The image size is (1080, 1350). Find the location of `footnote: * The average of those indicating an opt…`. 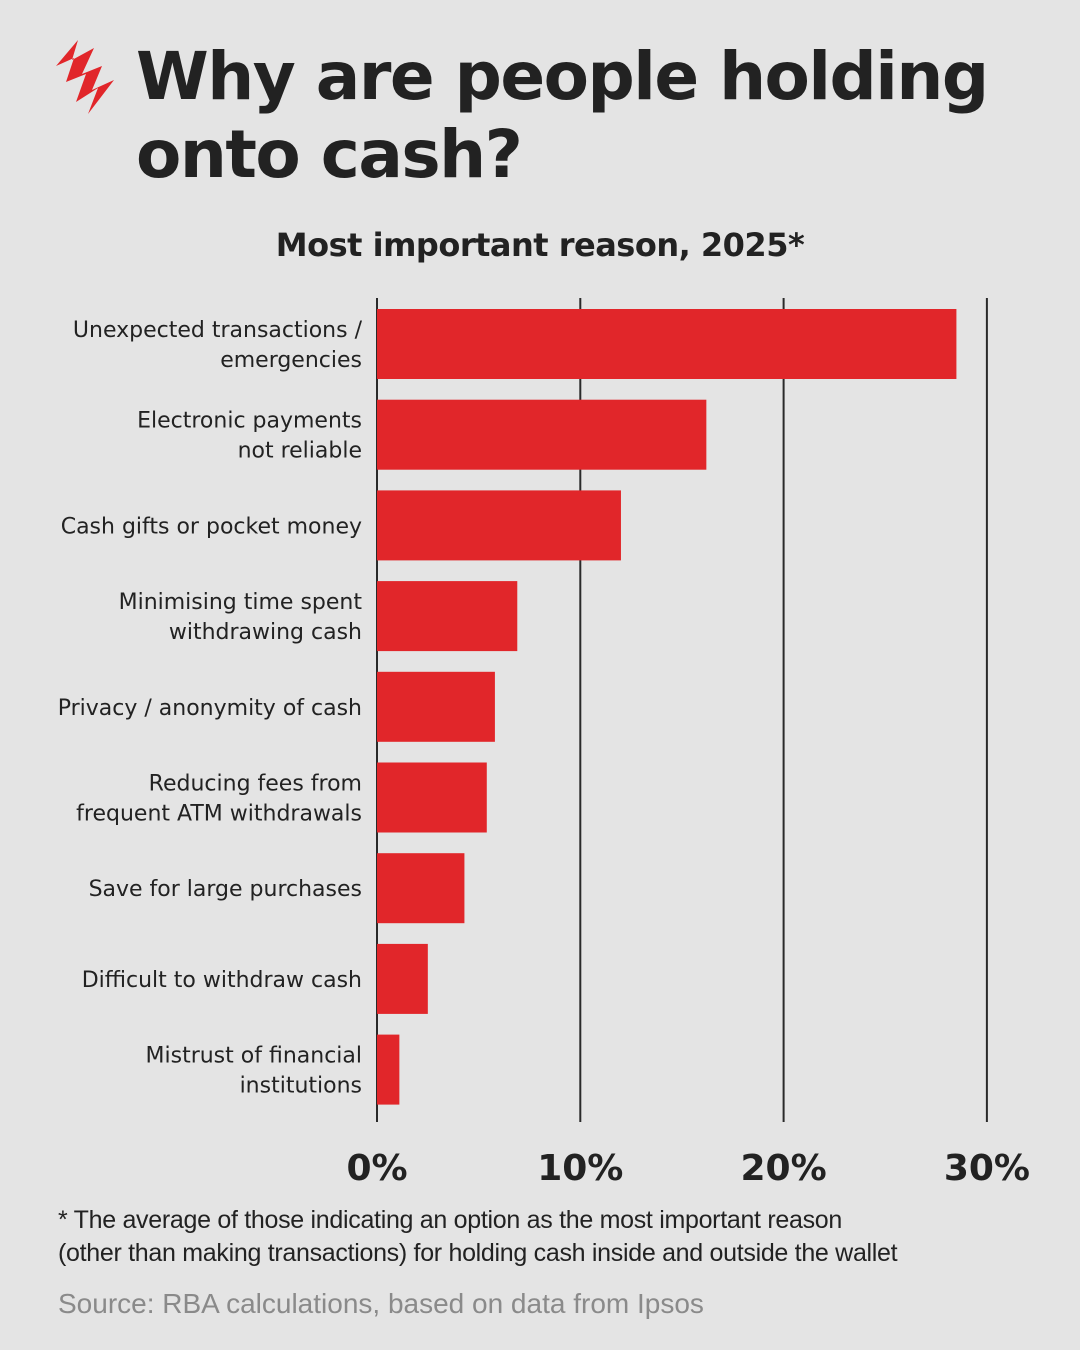

footnote: * The average of those indicating an opt… is located at coordinates (558, 1237).